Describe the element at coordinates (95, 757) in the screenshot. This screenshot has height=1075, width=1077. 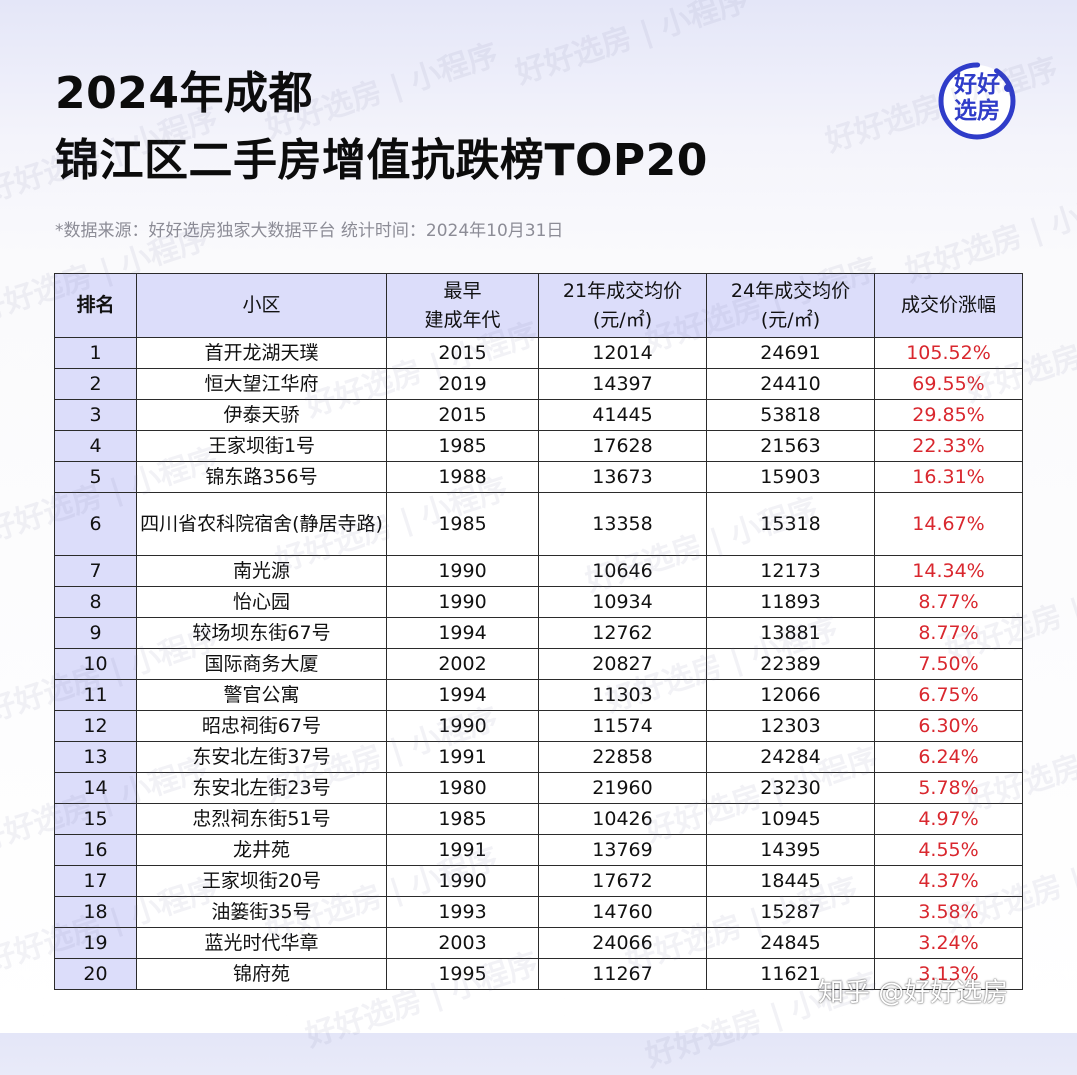
I see `cell-rank: 13` at that location.